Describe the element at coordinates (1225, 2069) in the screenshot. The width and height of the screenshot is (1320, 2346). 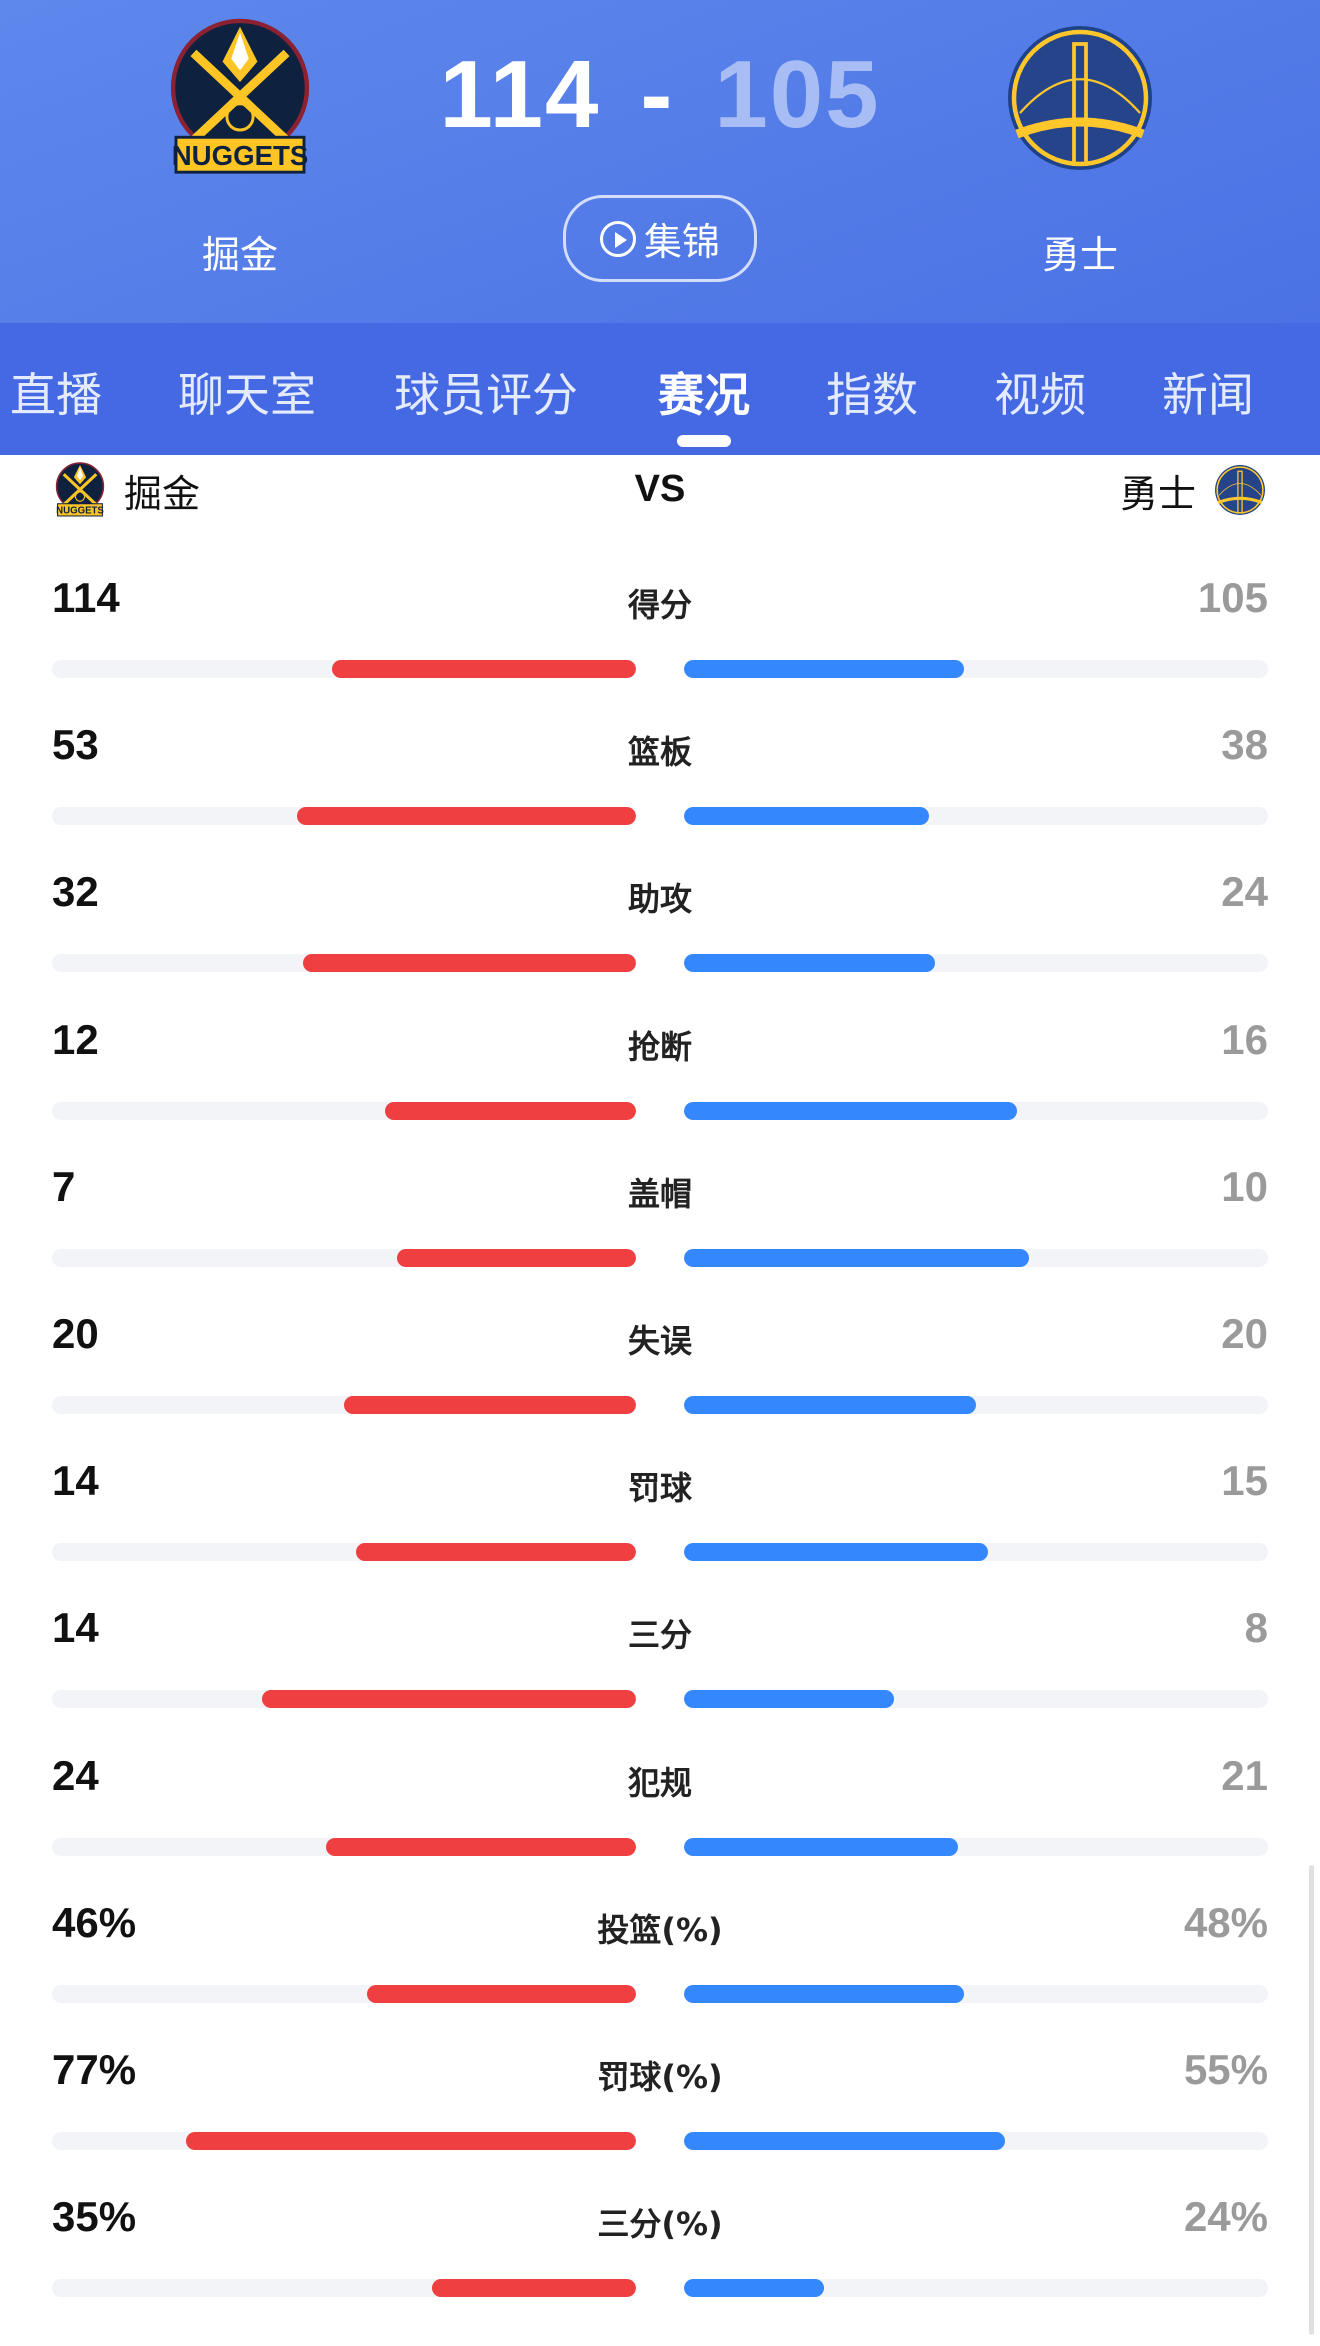
I see `away-stat-value: 55%` at that location.